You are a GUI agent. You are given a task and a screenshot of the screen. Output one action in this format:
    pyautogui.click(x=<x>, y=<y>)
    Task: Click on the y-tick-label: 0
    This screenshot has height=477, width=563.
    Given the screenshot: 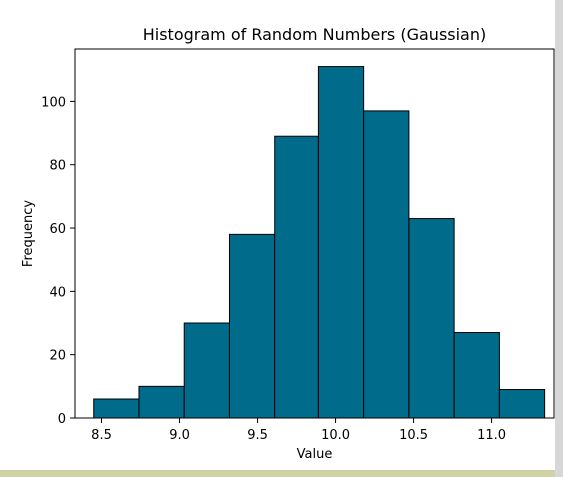 What is the action you would take?
    pyautogui.click(x=62, y=419)
    